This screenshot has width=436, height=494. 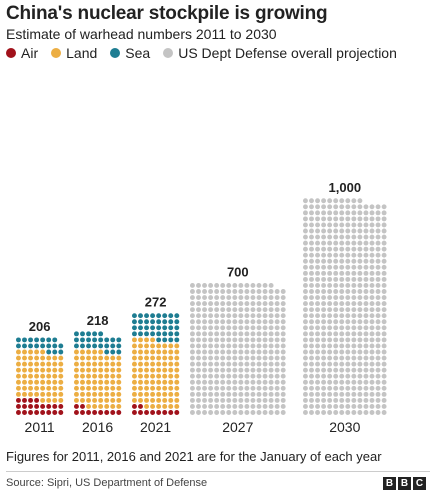 What do you see at coordinates (82, 53) in the screenshot?
I see `legend-label-land: Land` at bounding box center [82, 53].